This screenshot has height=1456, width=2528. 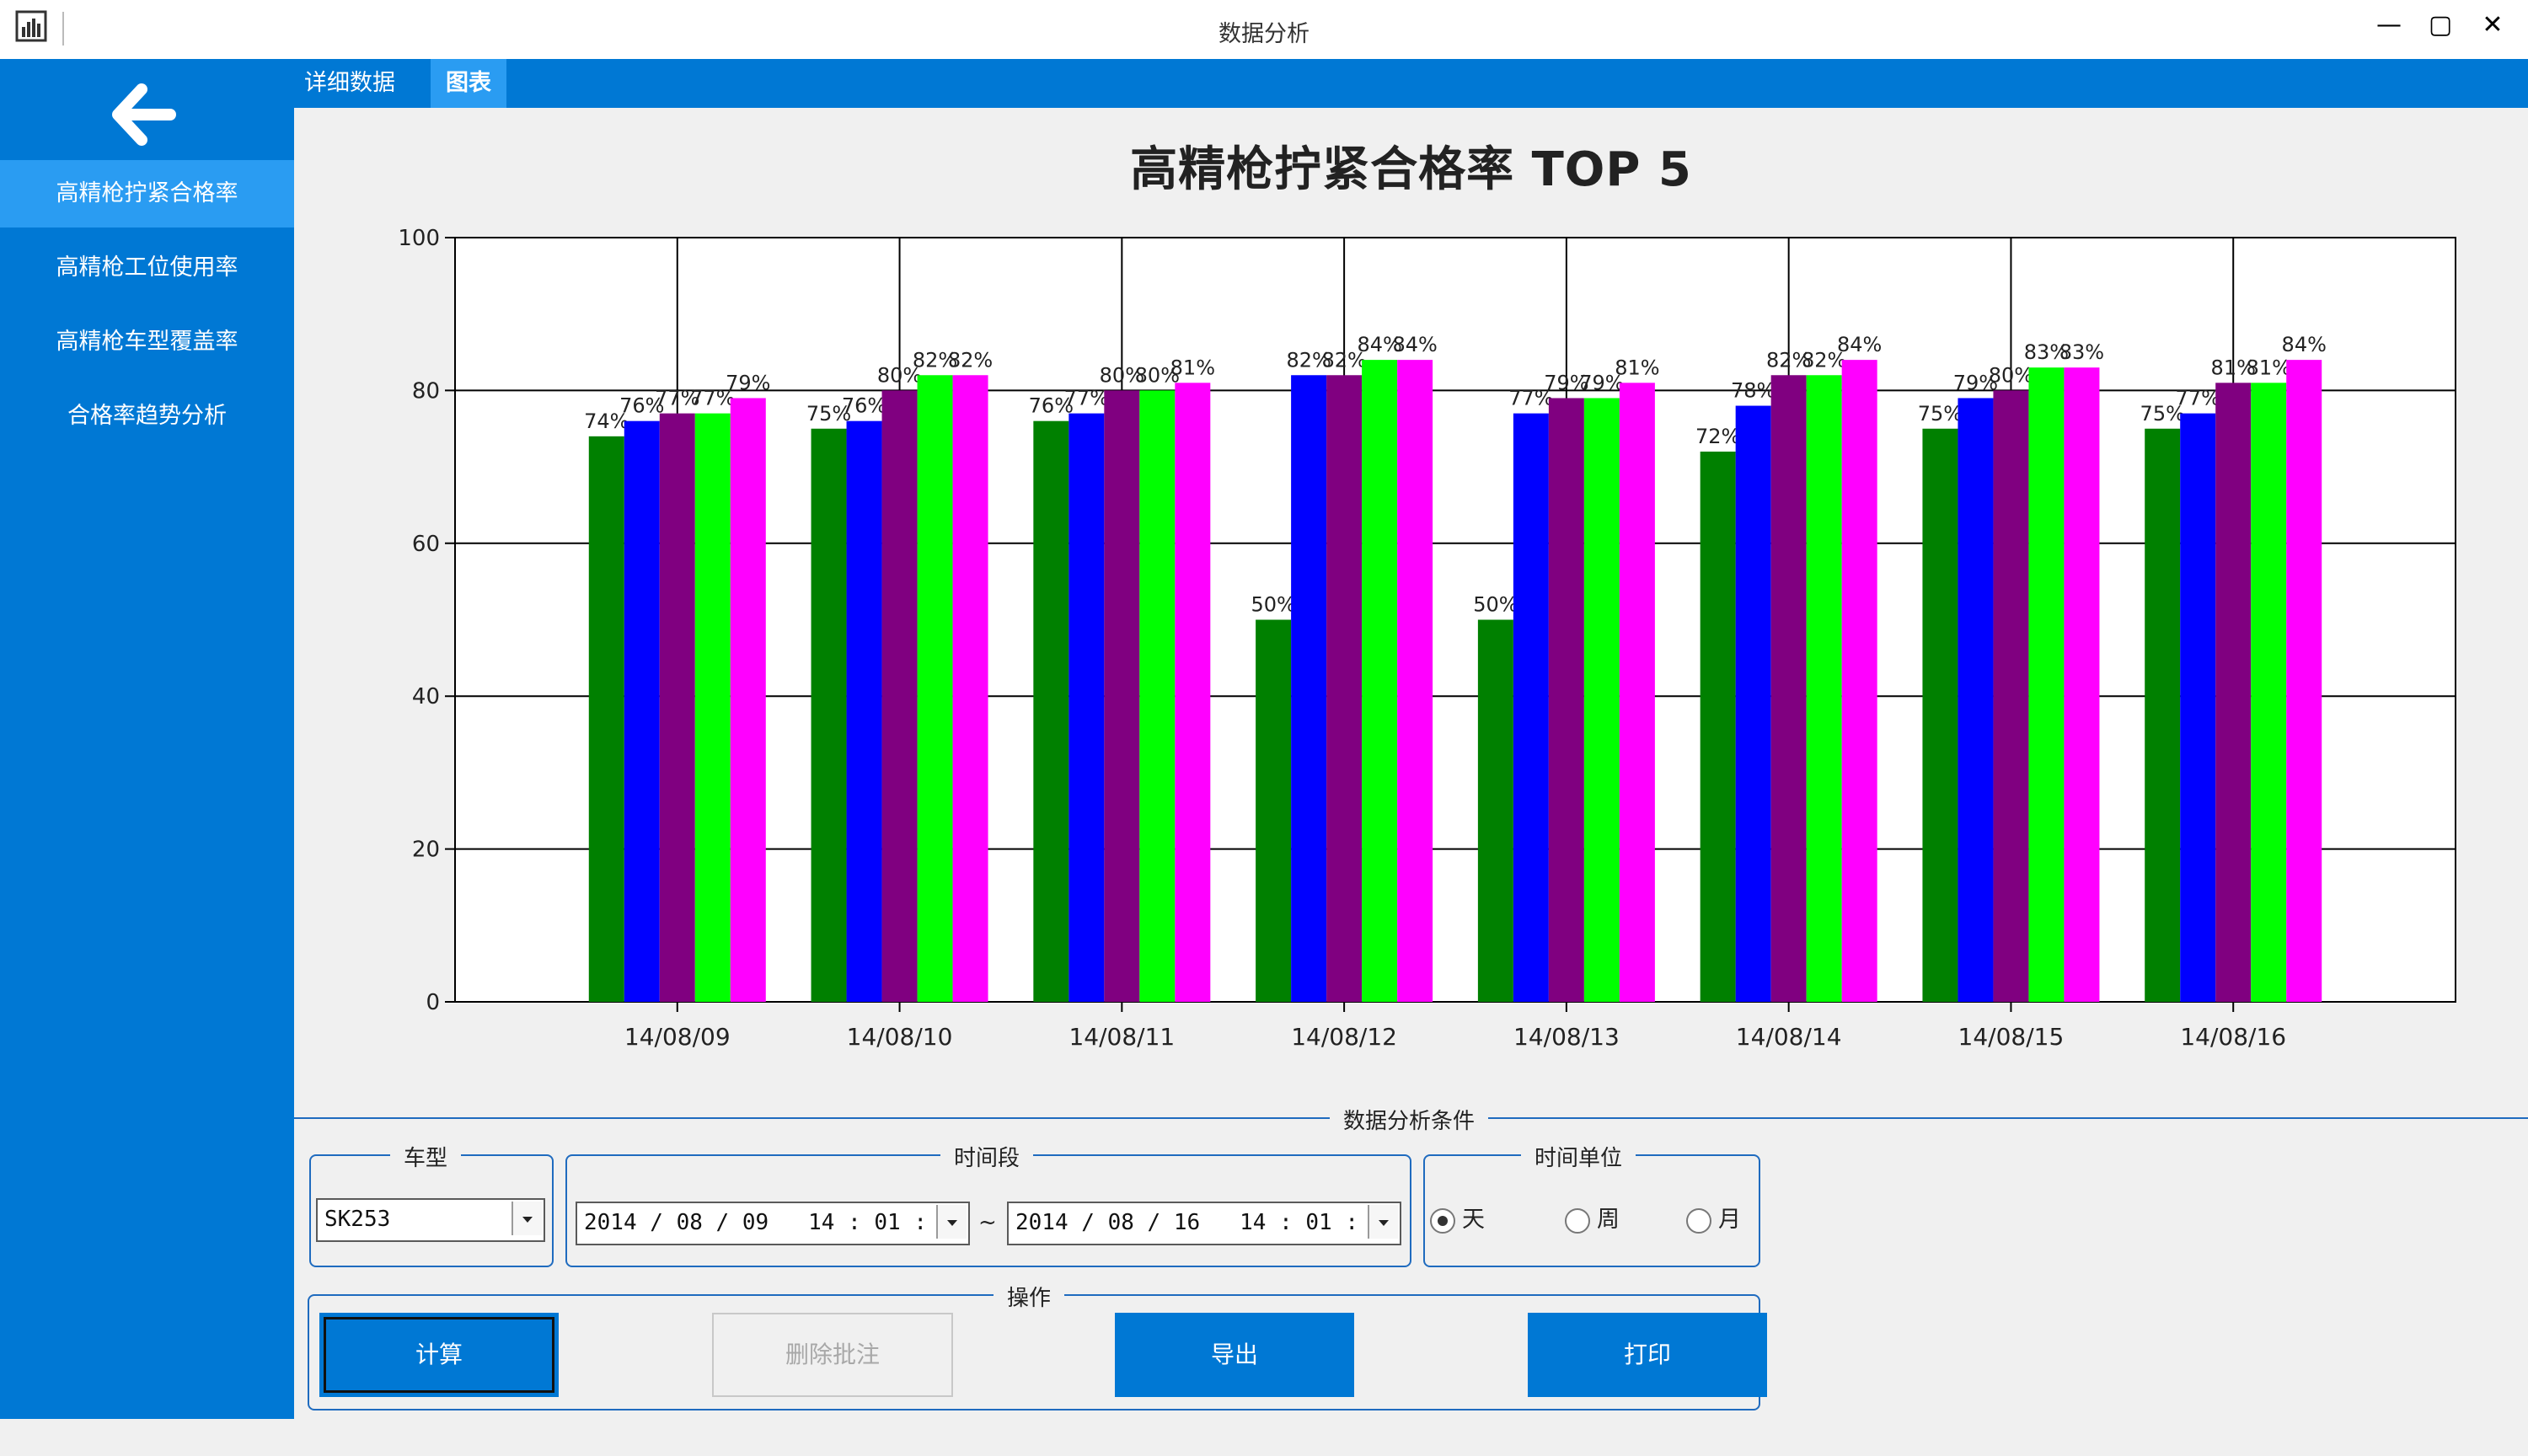 What do you see at coordinates (1789, 1037) in the screenshot?
I see `x-tick-label: 14/08/14` at bounding box center [1789, 1037].